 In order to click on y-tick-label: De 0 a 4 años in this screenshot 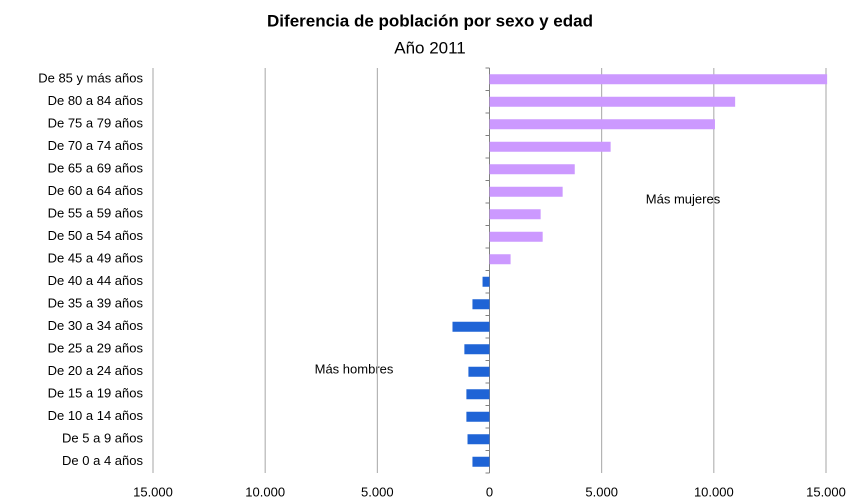, I will do `click(102, 460)`.